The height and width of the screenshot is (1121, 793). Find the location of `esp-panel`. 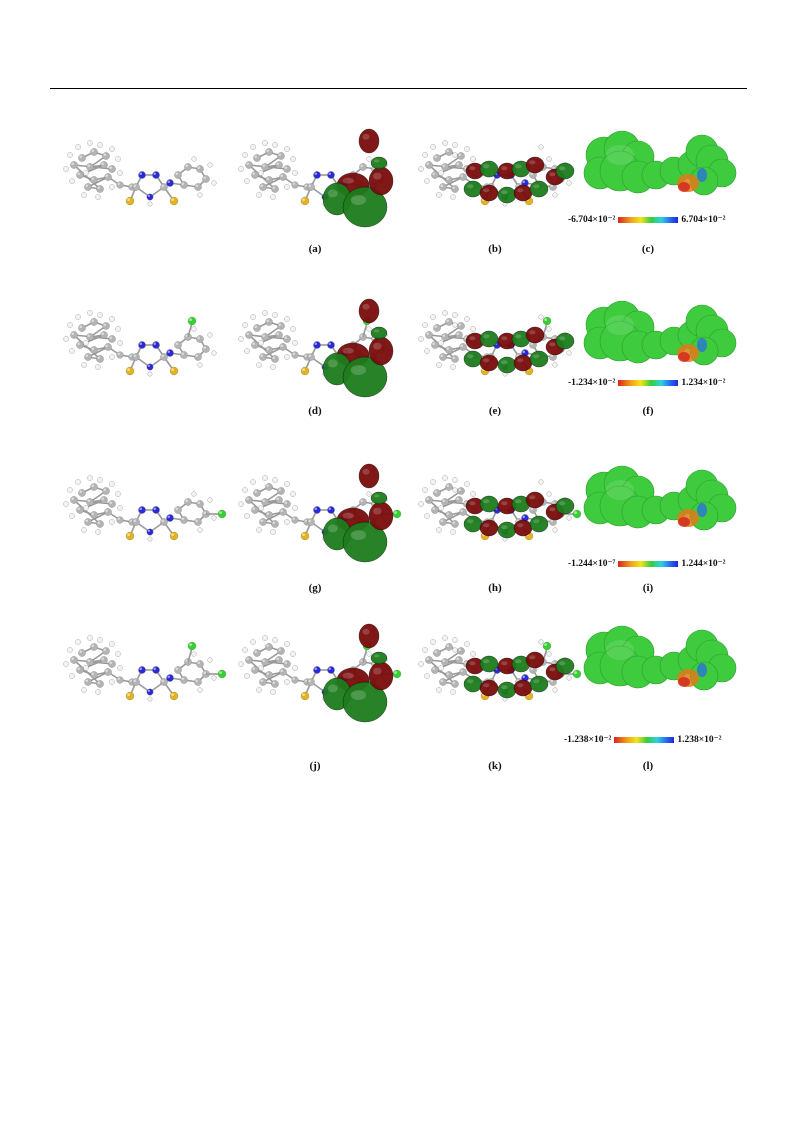

esp-panel is located at coordinates (665, 520).